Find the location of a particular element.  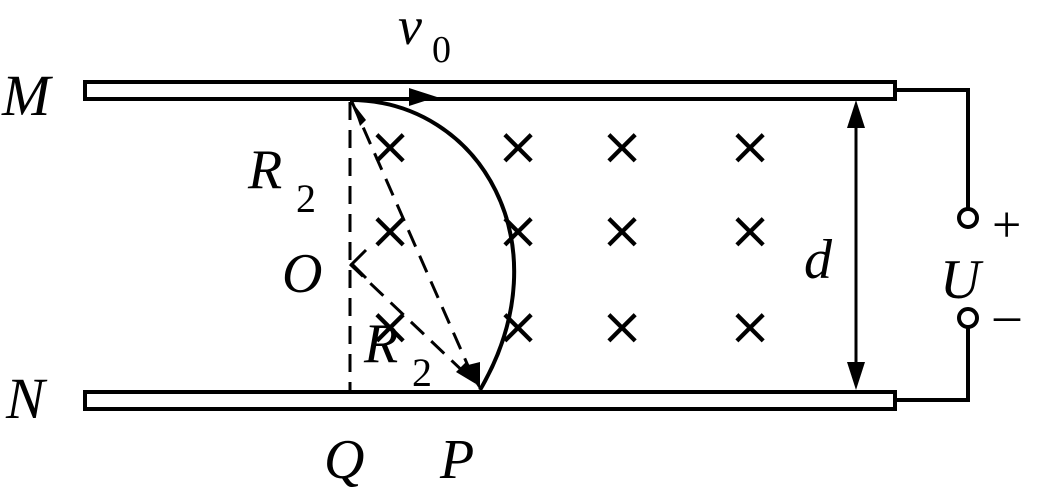

dashed-chord is located at coordinates (414, 243).